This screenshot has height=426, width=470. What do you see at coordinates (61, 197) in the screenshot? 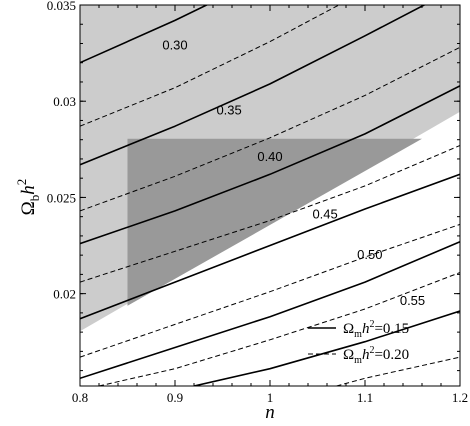
I see `y-tick-label: 0.025` at bounding box center [61, 197].